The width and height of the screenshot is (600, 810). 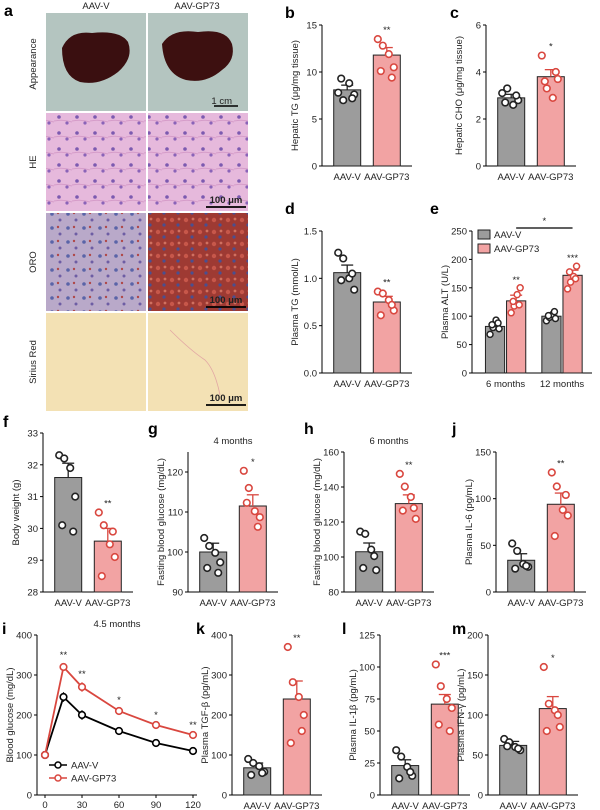 What do you see at coordinates (353, 715) in the screenshot?
I see `y-axis-label: Plasma IL-1β (pg/mL)` at bounding box center [353, 715].